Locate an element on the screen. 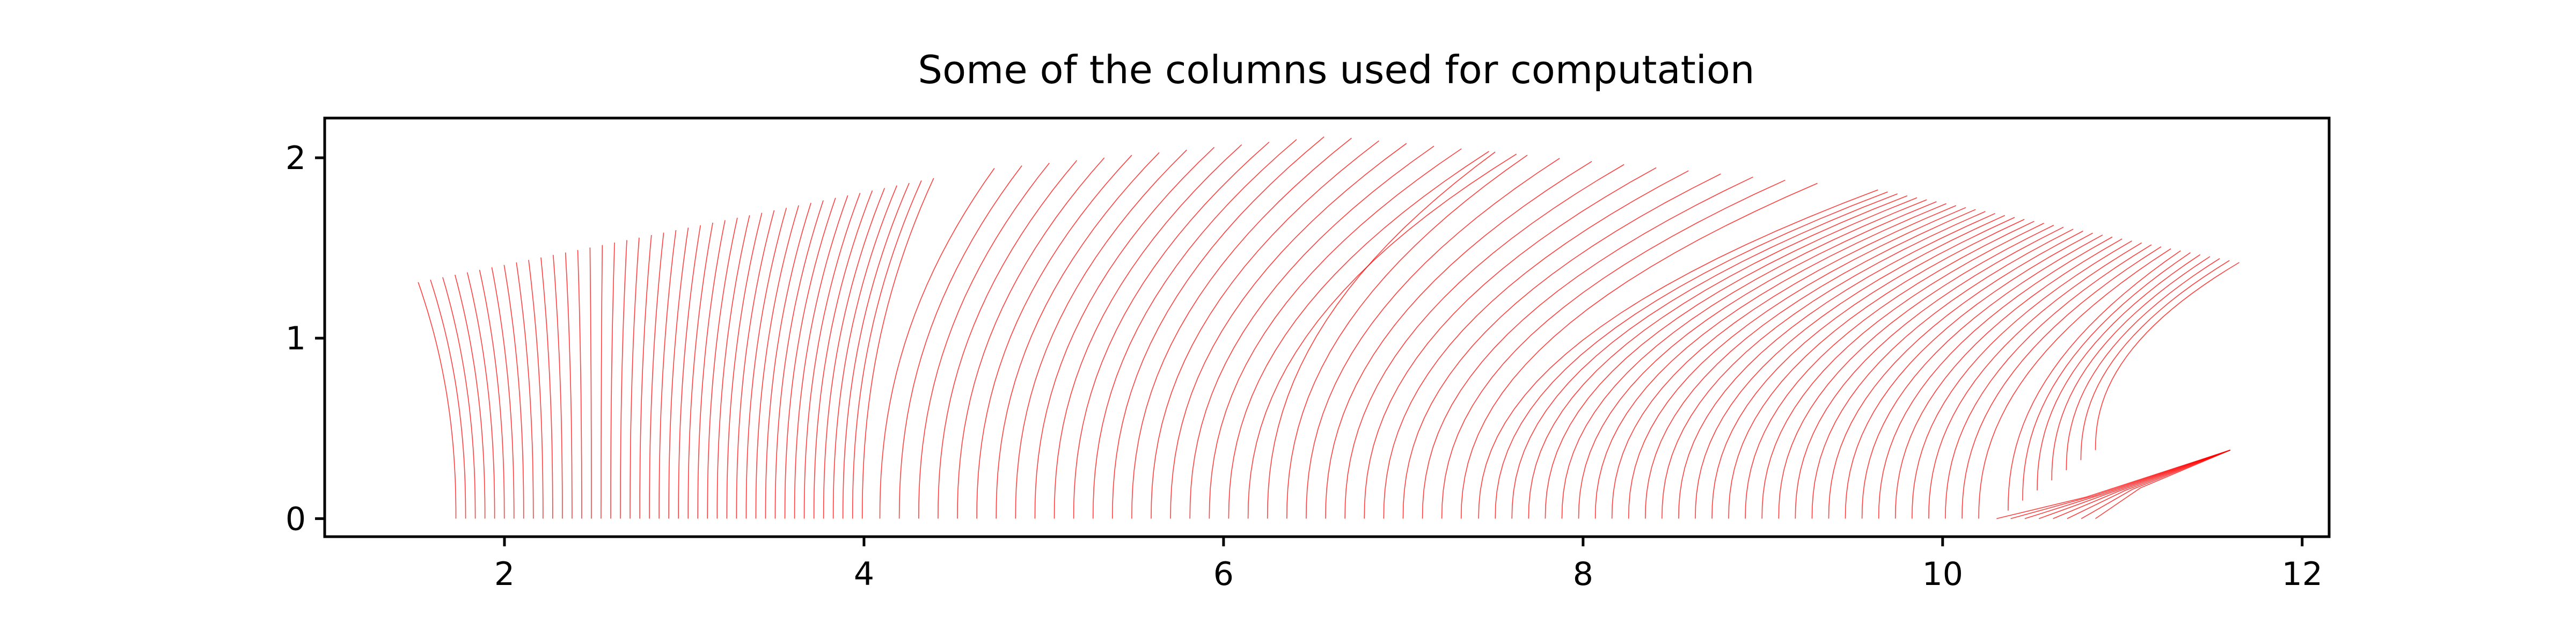 This screenshot has width=2576, height=644. chart-title: Some of the columns used for computation is located at coordinates (1336, 69).